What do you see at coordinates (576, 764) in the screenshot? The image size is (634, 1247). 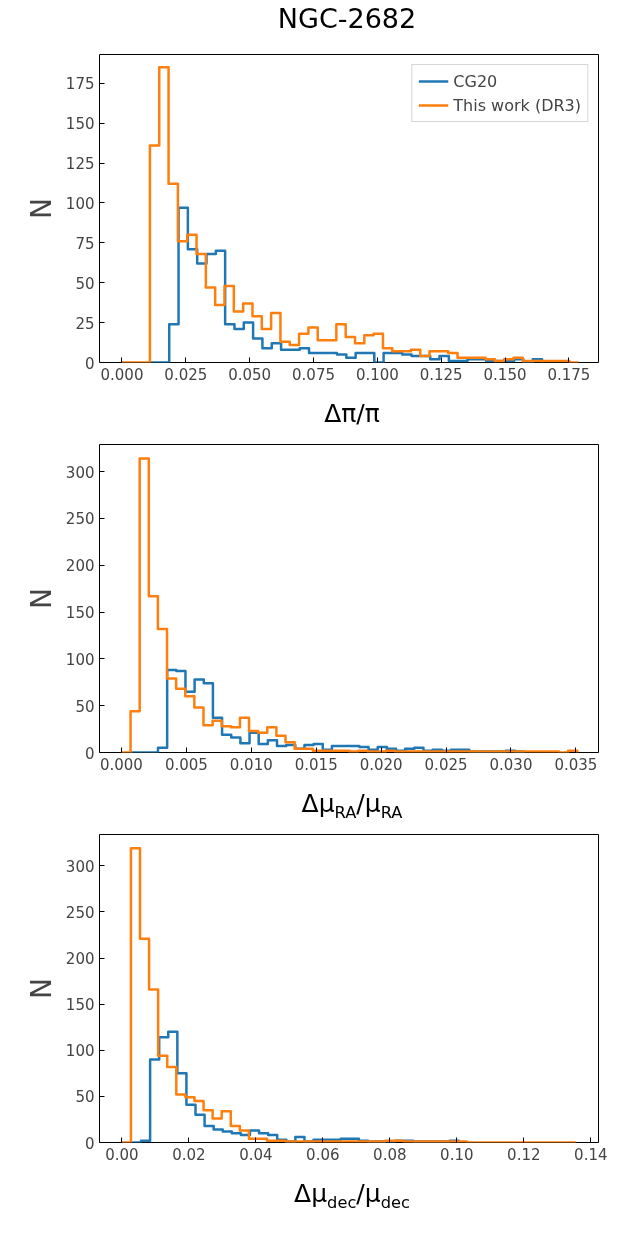 I see `x-tick-label: 0.035` at bounding box center [576, 764].